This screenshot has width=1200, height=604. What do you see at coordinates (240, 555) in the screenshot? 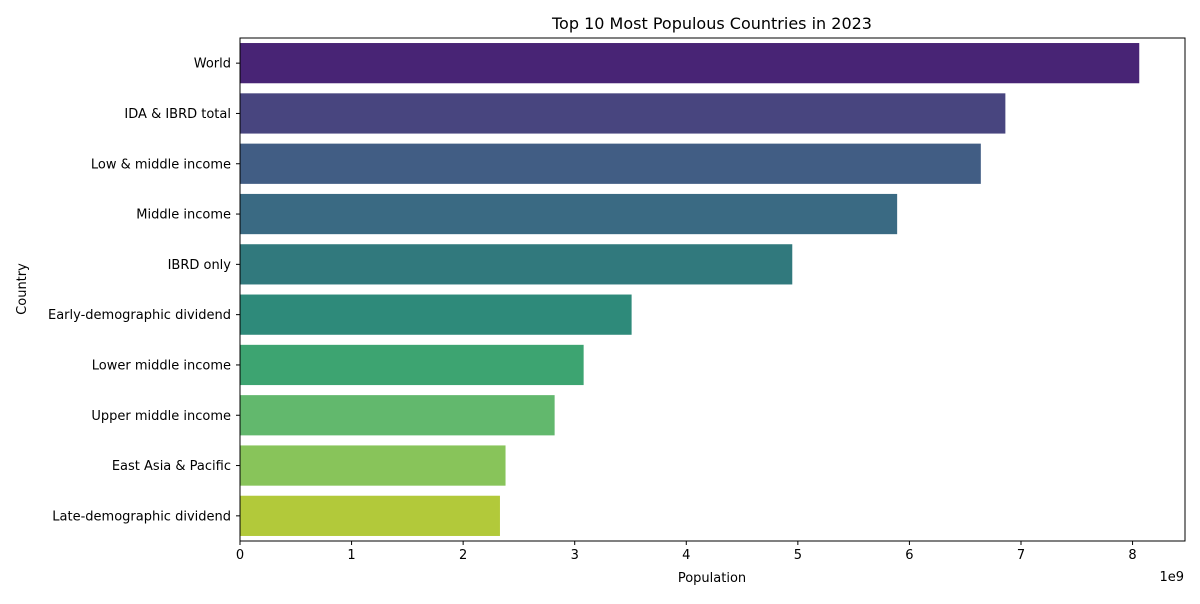
I see `x-tick-label: 0` at bounding box center [240, 555].